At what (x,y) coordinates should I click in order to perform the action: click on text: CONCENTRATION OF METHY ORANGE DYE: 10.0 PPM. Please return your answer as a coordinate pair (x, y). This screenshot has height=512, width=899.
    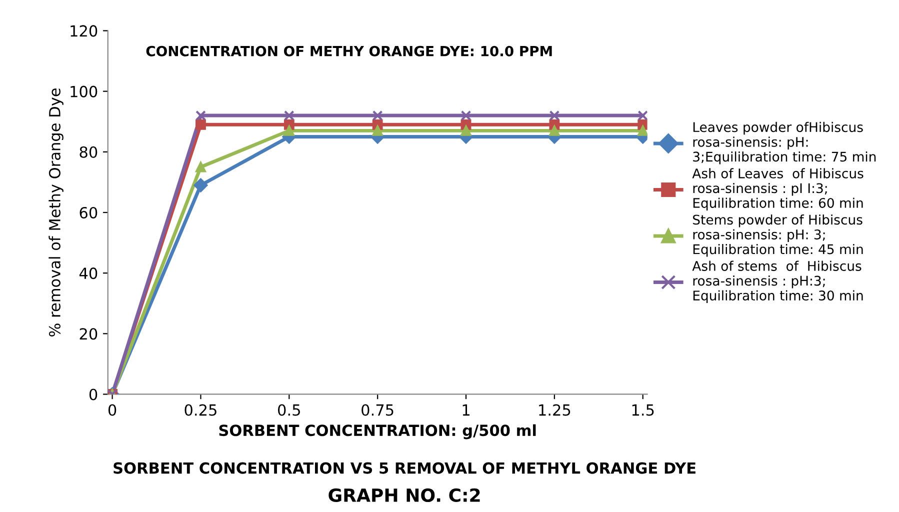
    Looking at the image, I should click on (349, 51).